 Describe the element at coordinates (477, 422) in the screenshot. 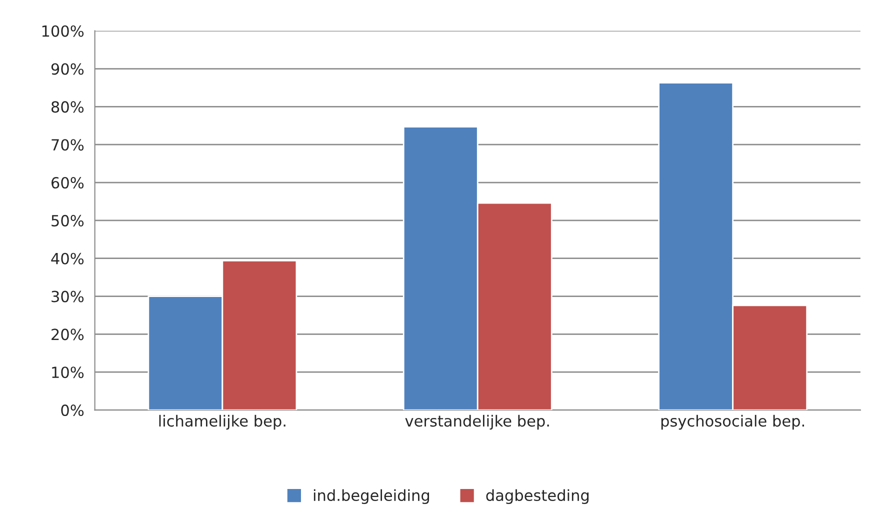

I see `x-tick-label: verstandelijke bep.` at that location.